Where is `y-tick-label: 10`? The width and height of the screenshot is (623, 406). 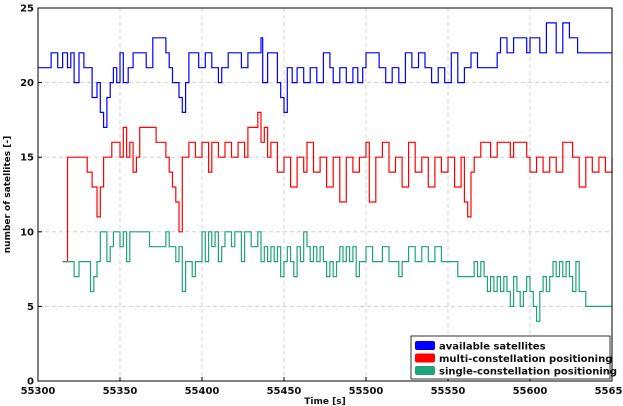 y-tick-label: 10 is located at coordinates (27, 232).